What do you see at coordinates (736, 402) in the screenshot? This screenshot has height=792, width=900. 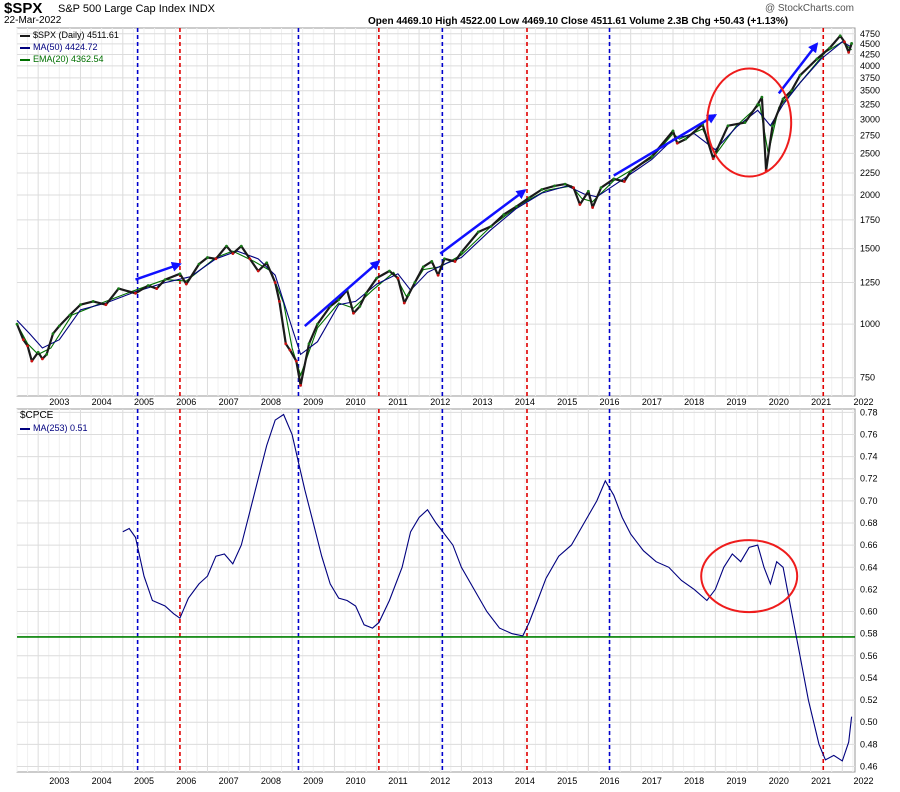 I see `upper-x-tick-label: 2019` at bounding box center [736, 402].